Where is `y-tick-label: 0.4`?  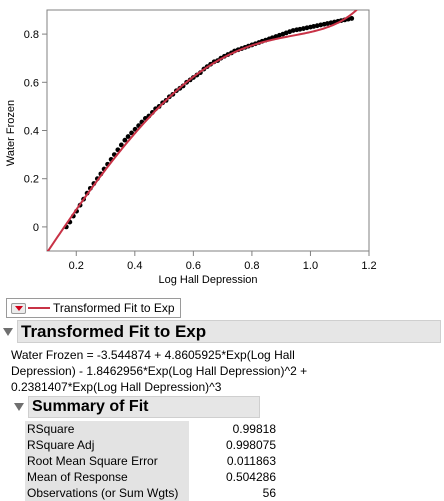 y-tick-label: 0.4 is located at coordinates (31, 132).